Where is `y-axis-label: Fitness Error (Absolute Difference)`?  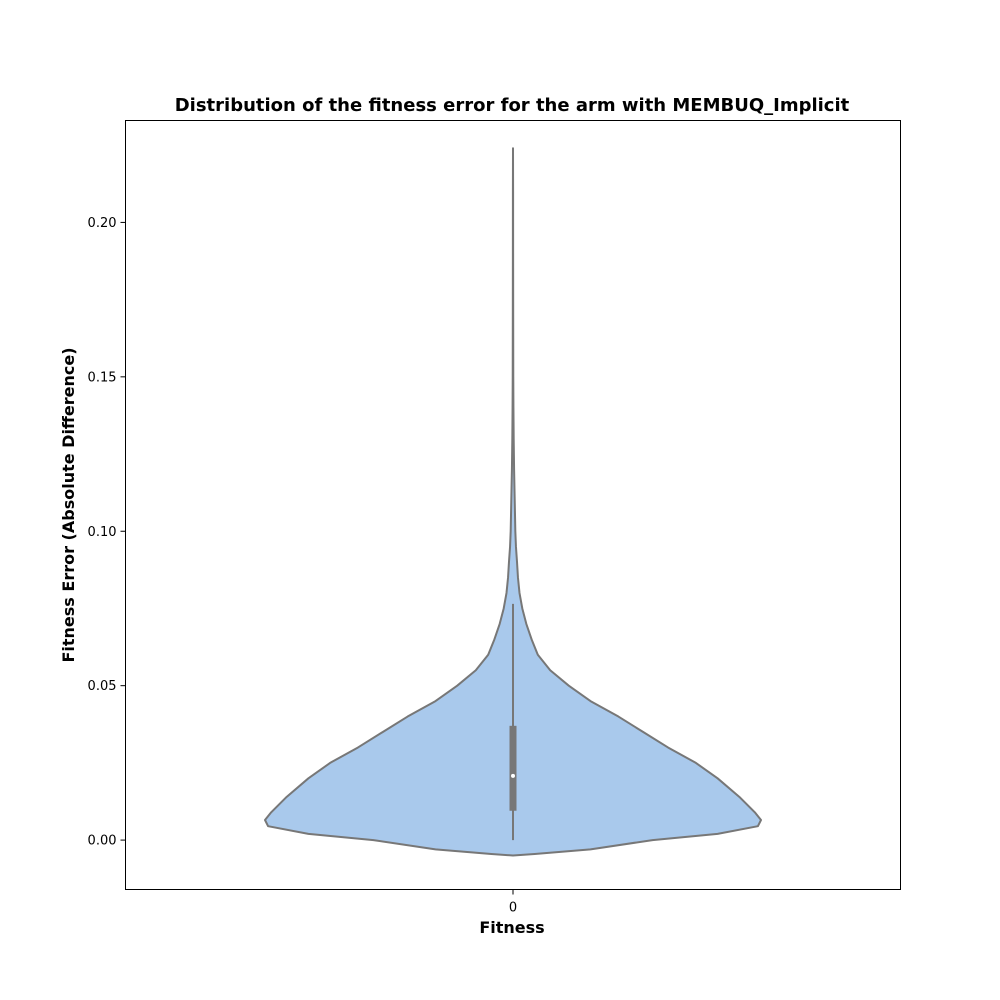
y-axis-label: Fitness Error (Absolute Difference) is located at coordinates (68, 504).